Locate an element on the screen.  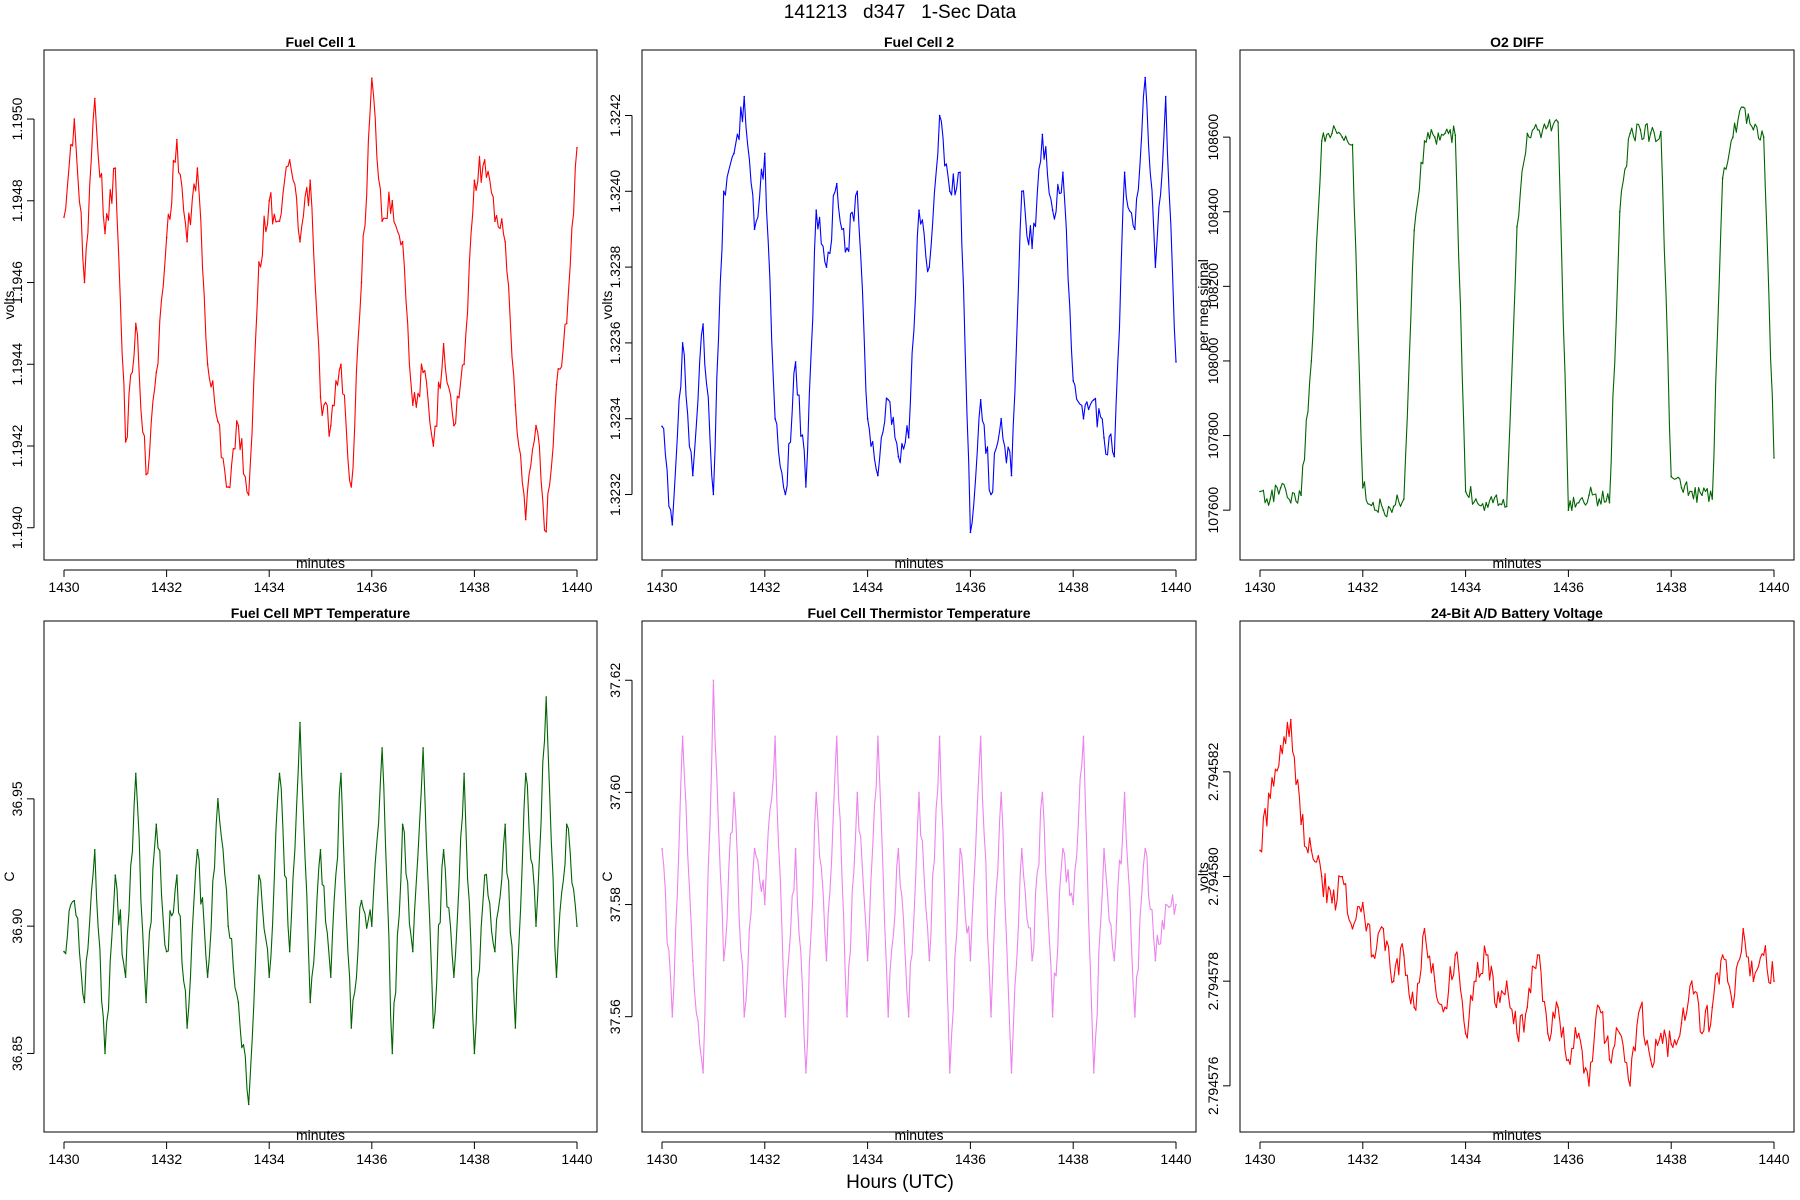
x-tick-label: 1440 is located at coordinates (1175, 1159).